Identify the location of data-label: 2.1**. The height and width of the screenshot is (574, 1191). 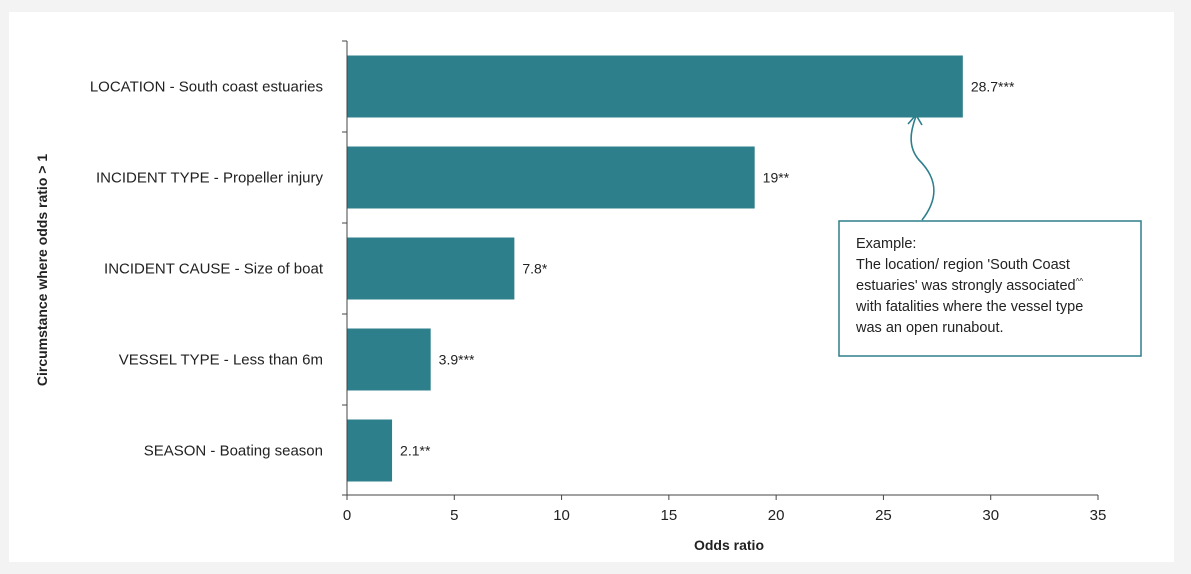
(415, 451).